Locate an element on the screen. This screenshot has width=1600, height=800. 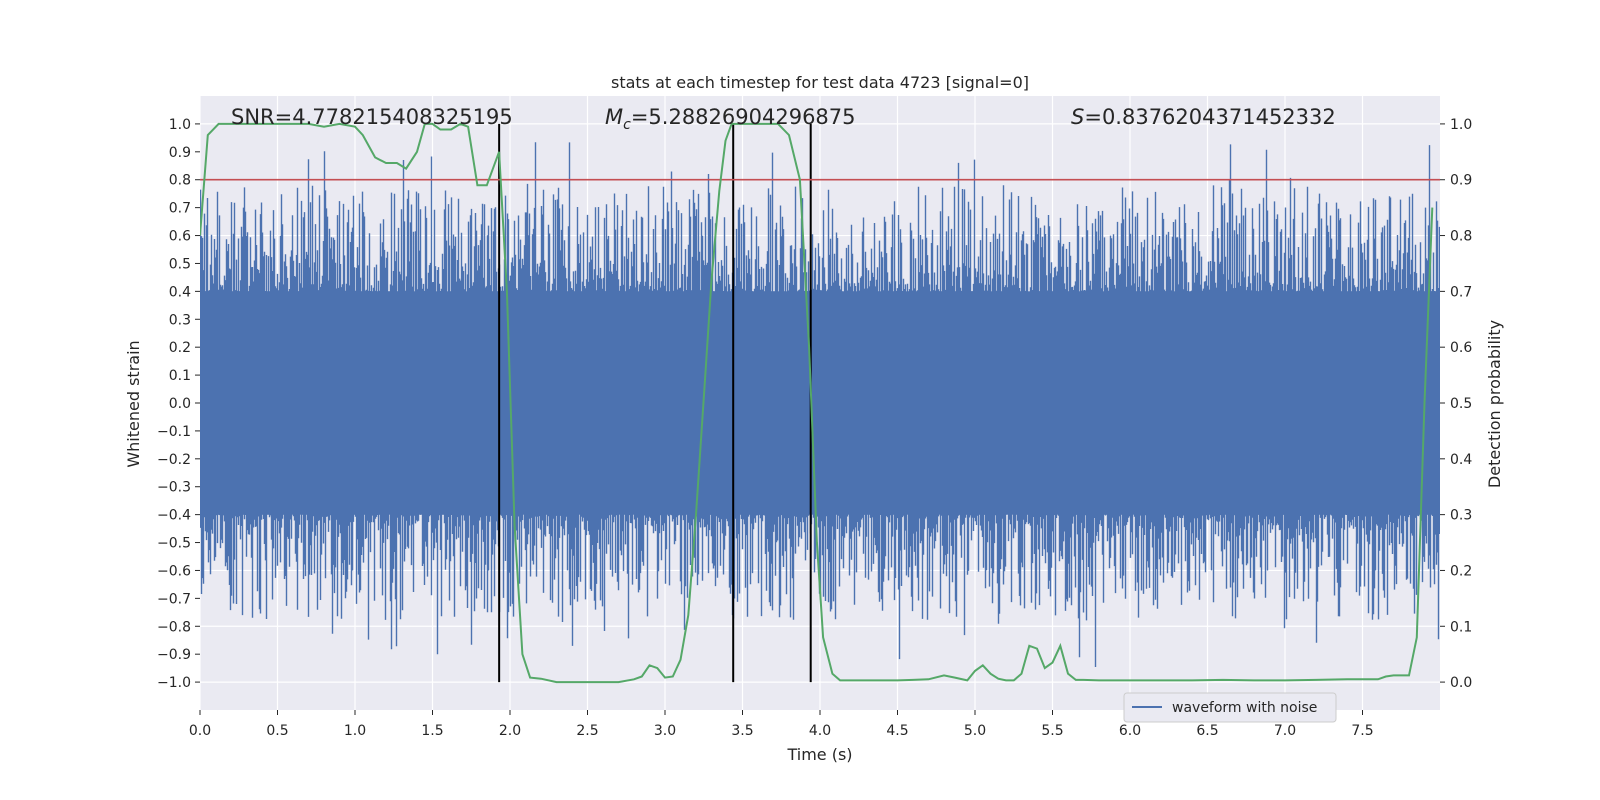
x-tick-label: 2.0 is located at coordinates (510, 731).